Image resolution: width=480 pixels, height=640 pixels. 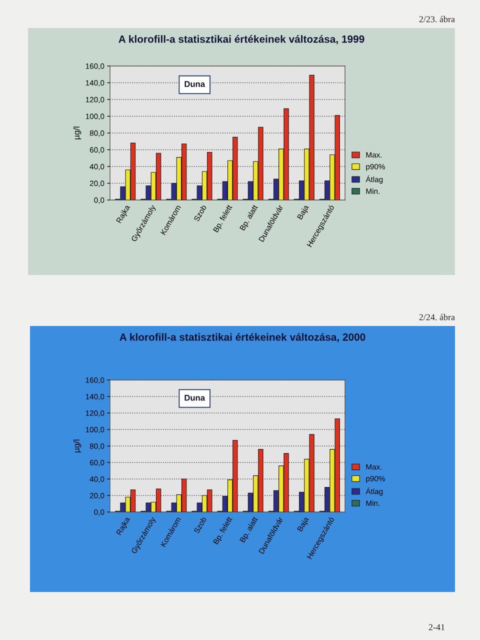 What do you see at coordinates (243, 337) in the screenshot?
I see `chart-title: A klorofill-a statisztikai értékeinek változása, 2000` at bounding box center [243, 337].